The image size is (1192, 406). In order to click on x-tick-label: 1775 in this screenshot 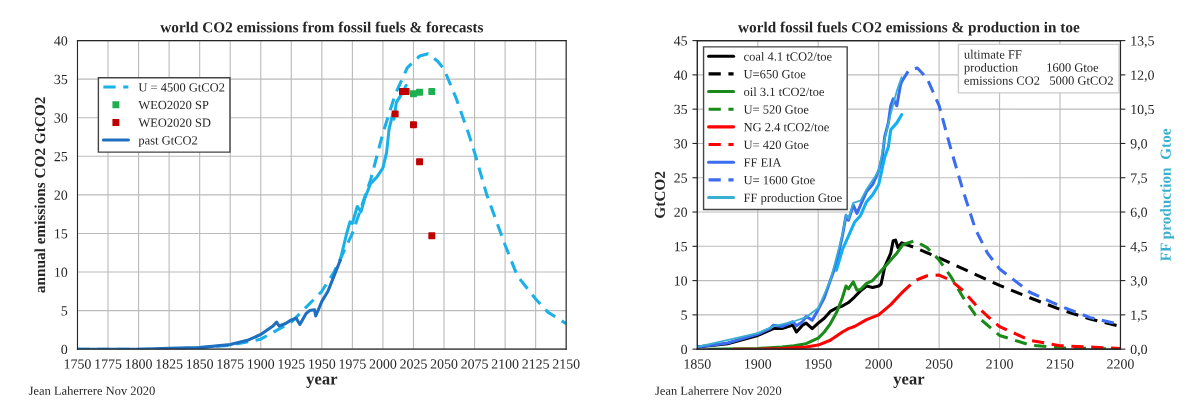, I will do `click(108, 364)`.